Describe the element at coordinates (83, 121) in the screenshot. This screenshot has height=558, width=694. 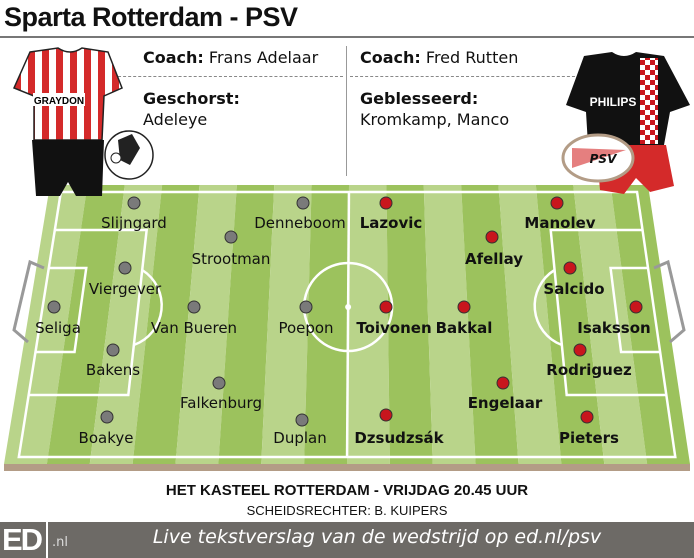
I see `sparta-kit-icon: GRAYDON` at that location.